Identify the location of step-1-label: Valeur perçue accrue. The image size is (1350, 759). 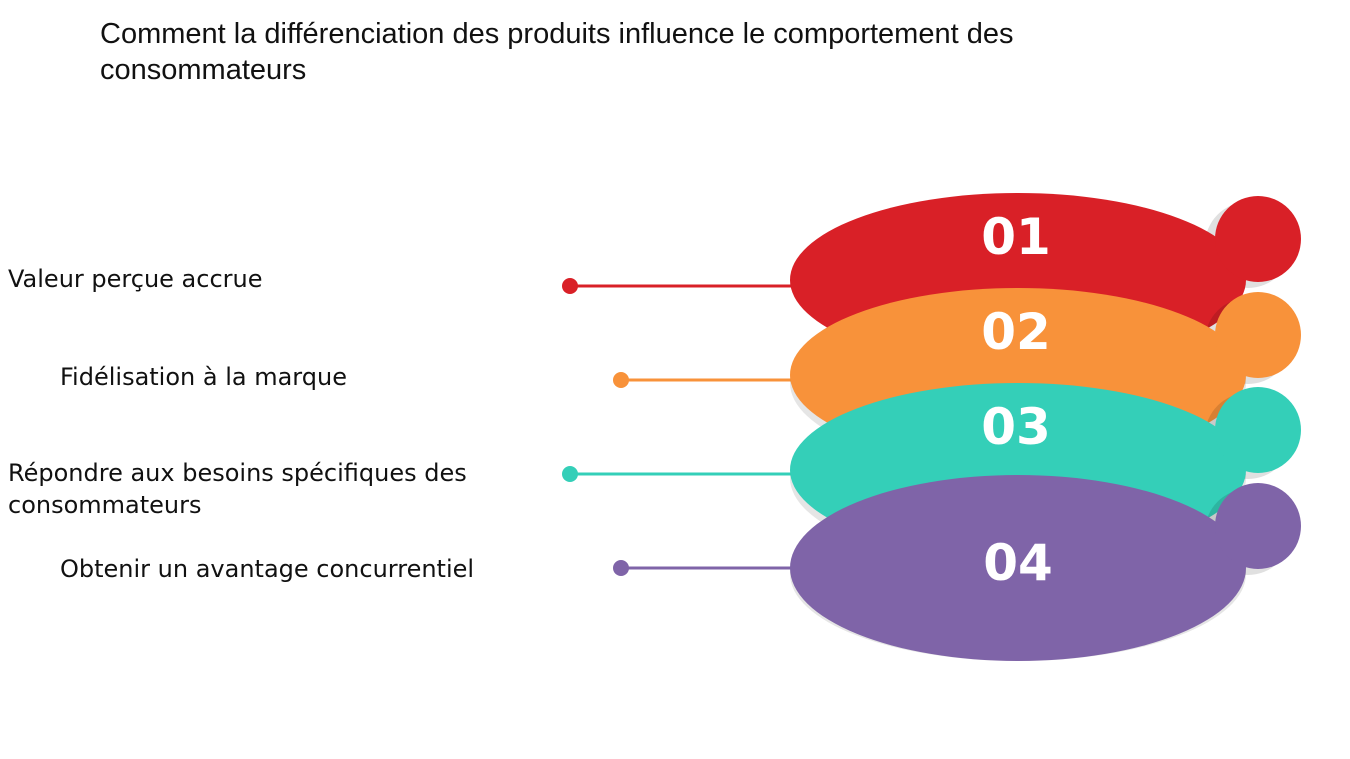
(135, 279).